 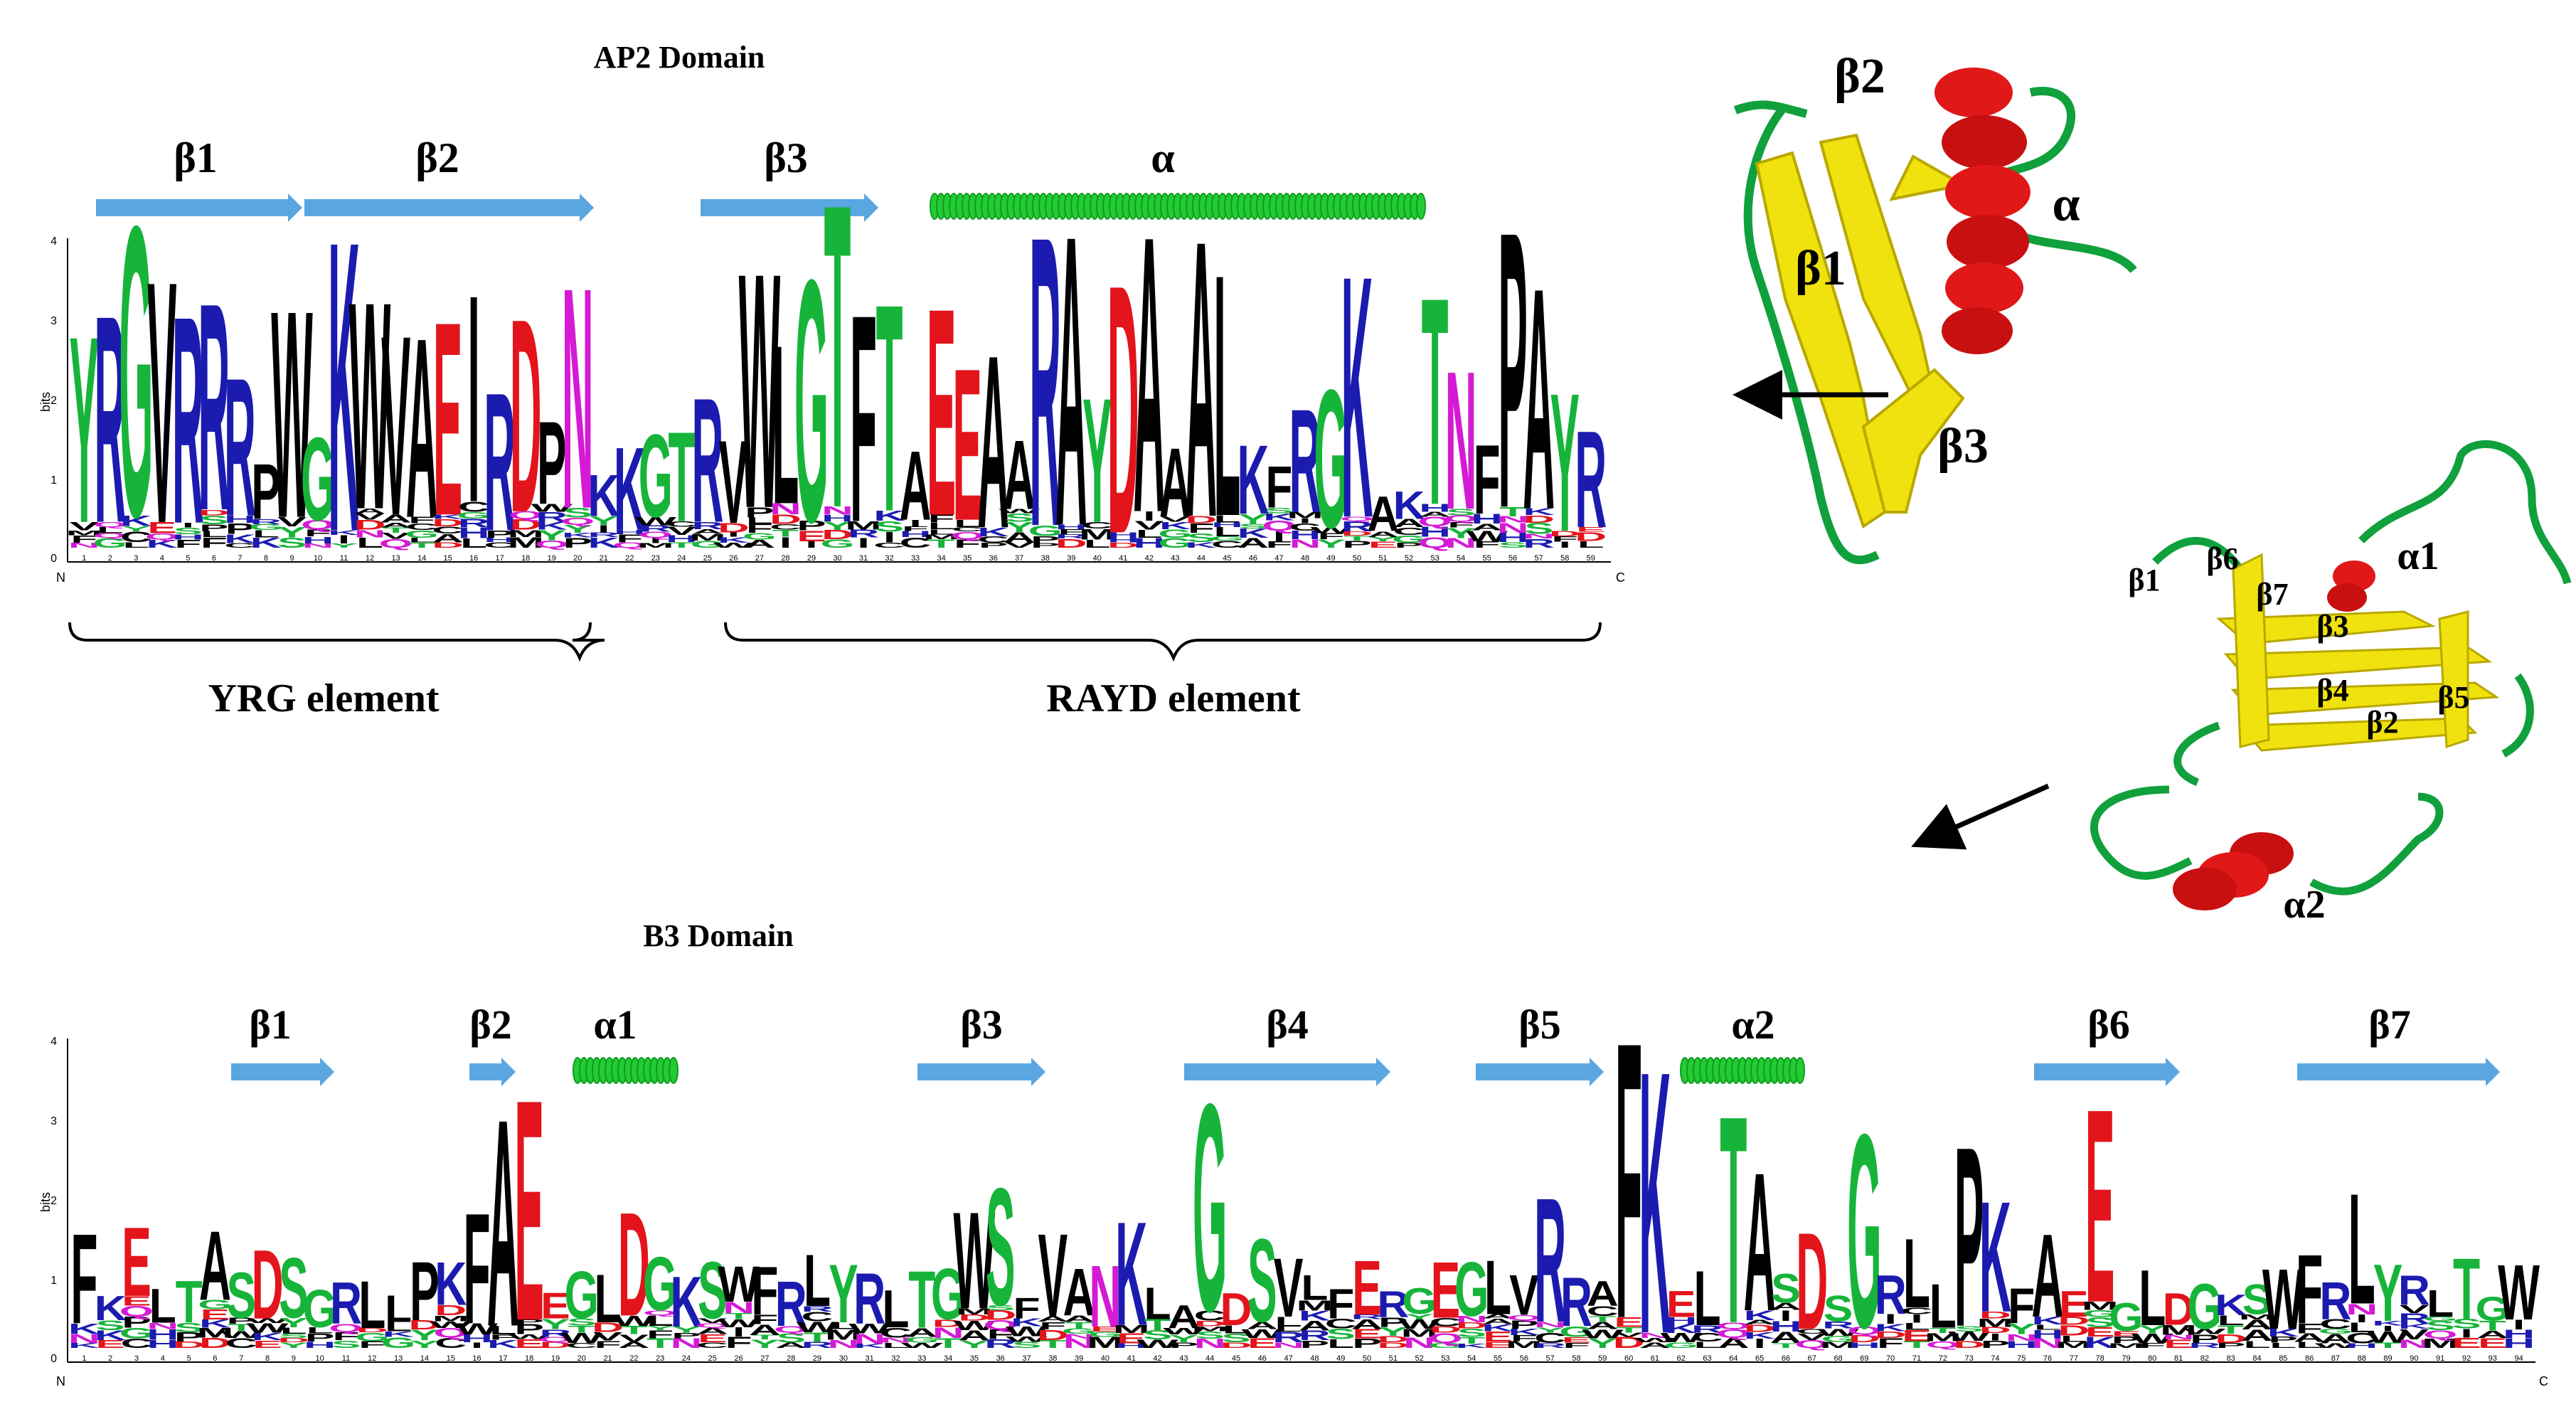 What do you see at coordinates (2107, 1072) in the screenshot?
I see `b3-beta6-arrow` at bounding box center [2107, 1072].